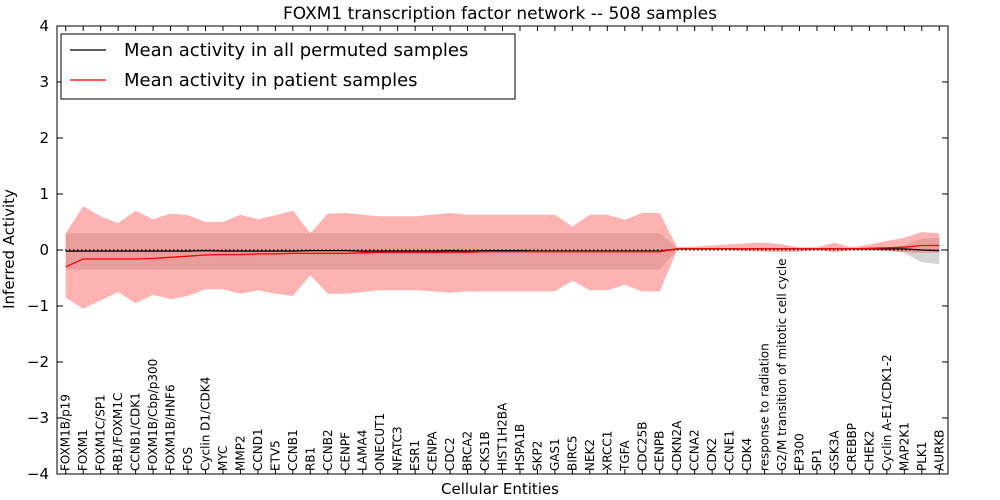 This screenshot has height=500, width=1000. Describe the element at coordinates (38, 306) in the screenshot. I see `y-tick-label: −1` at that location.